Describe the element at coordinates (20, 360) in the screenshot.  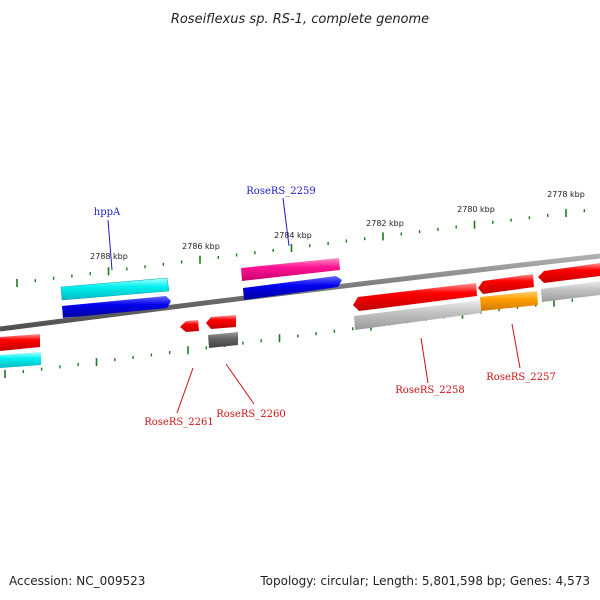
I see `gene-cyan-left-edge` at that location.